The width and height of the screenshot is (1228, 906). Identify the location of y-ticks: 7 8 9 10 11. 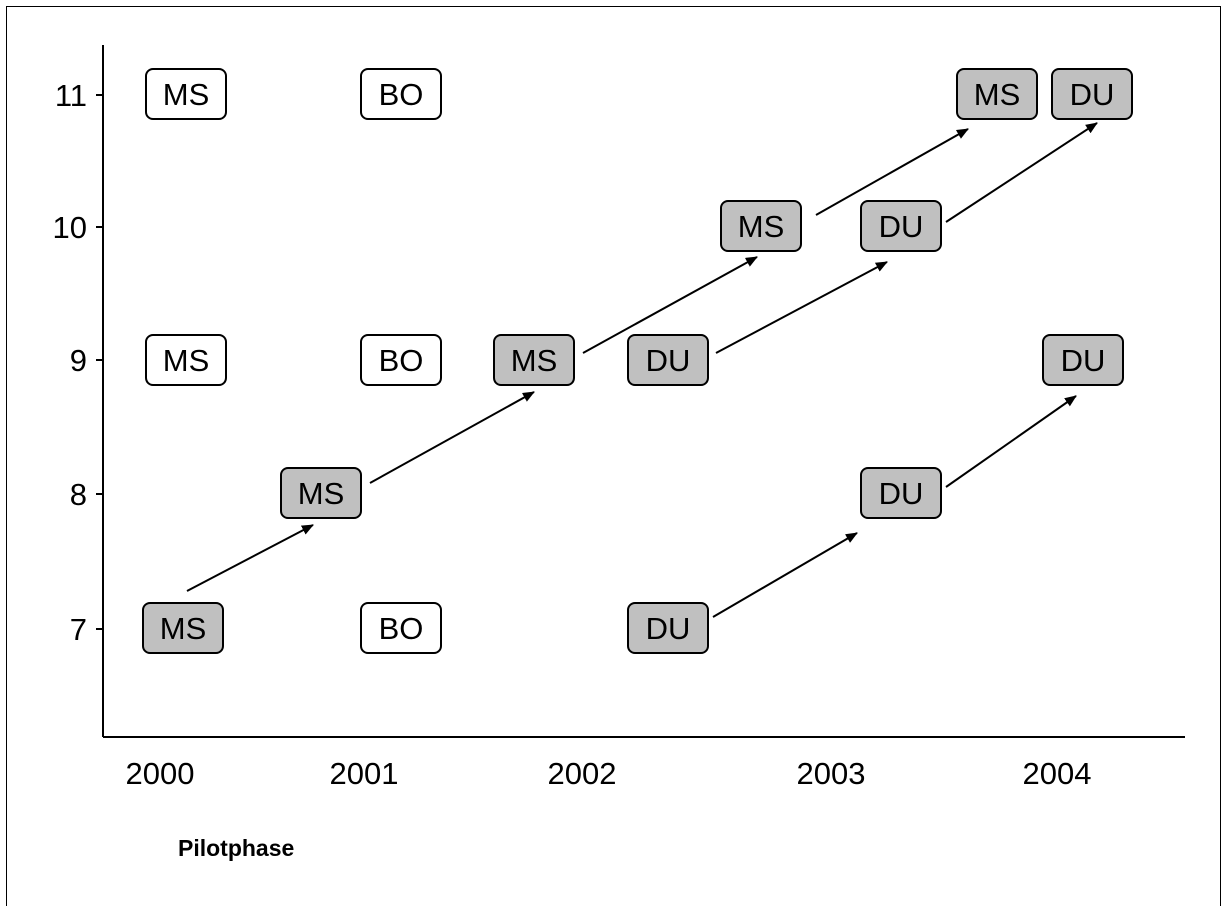
(78, 362).